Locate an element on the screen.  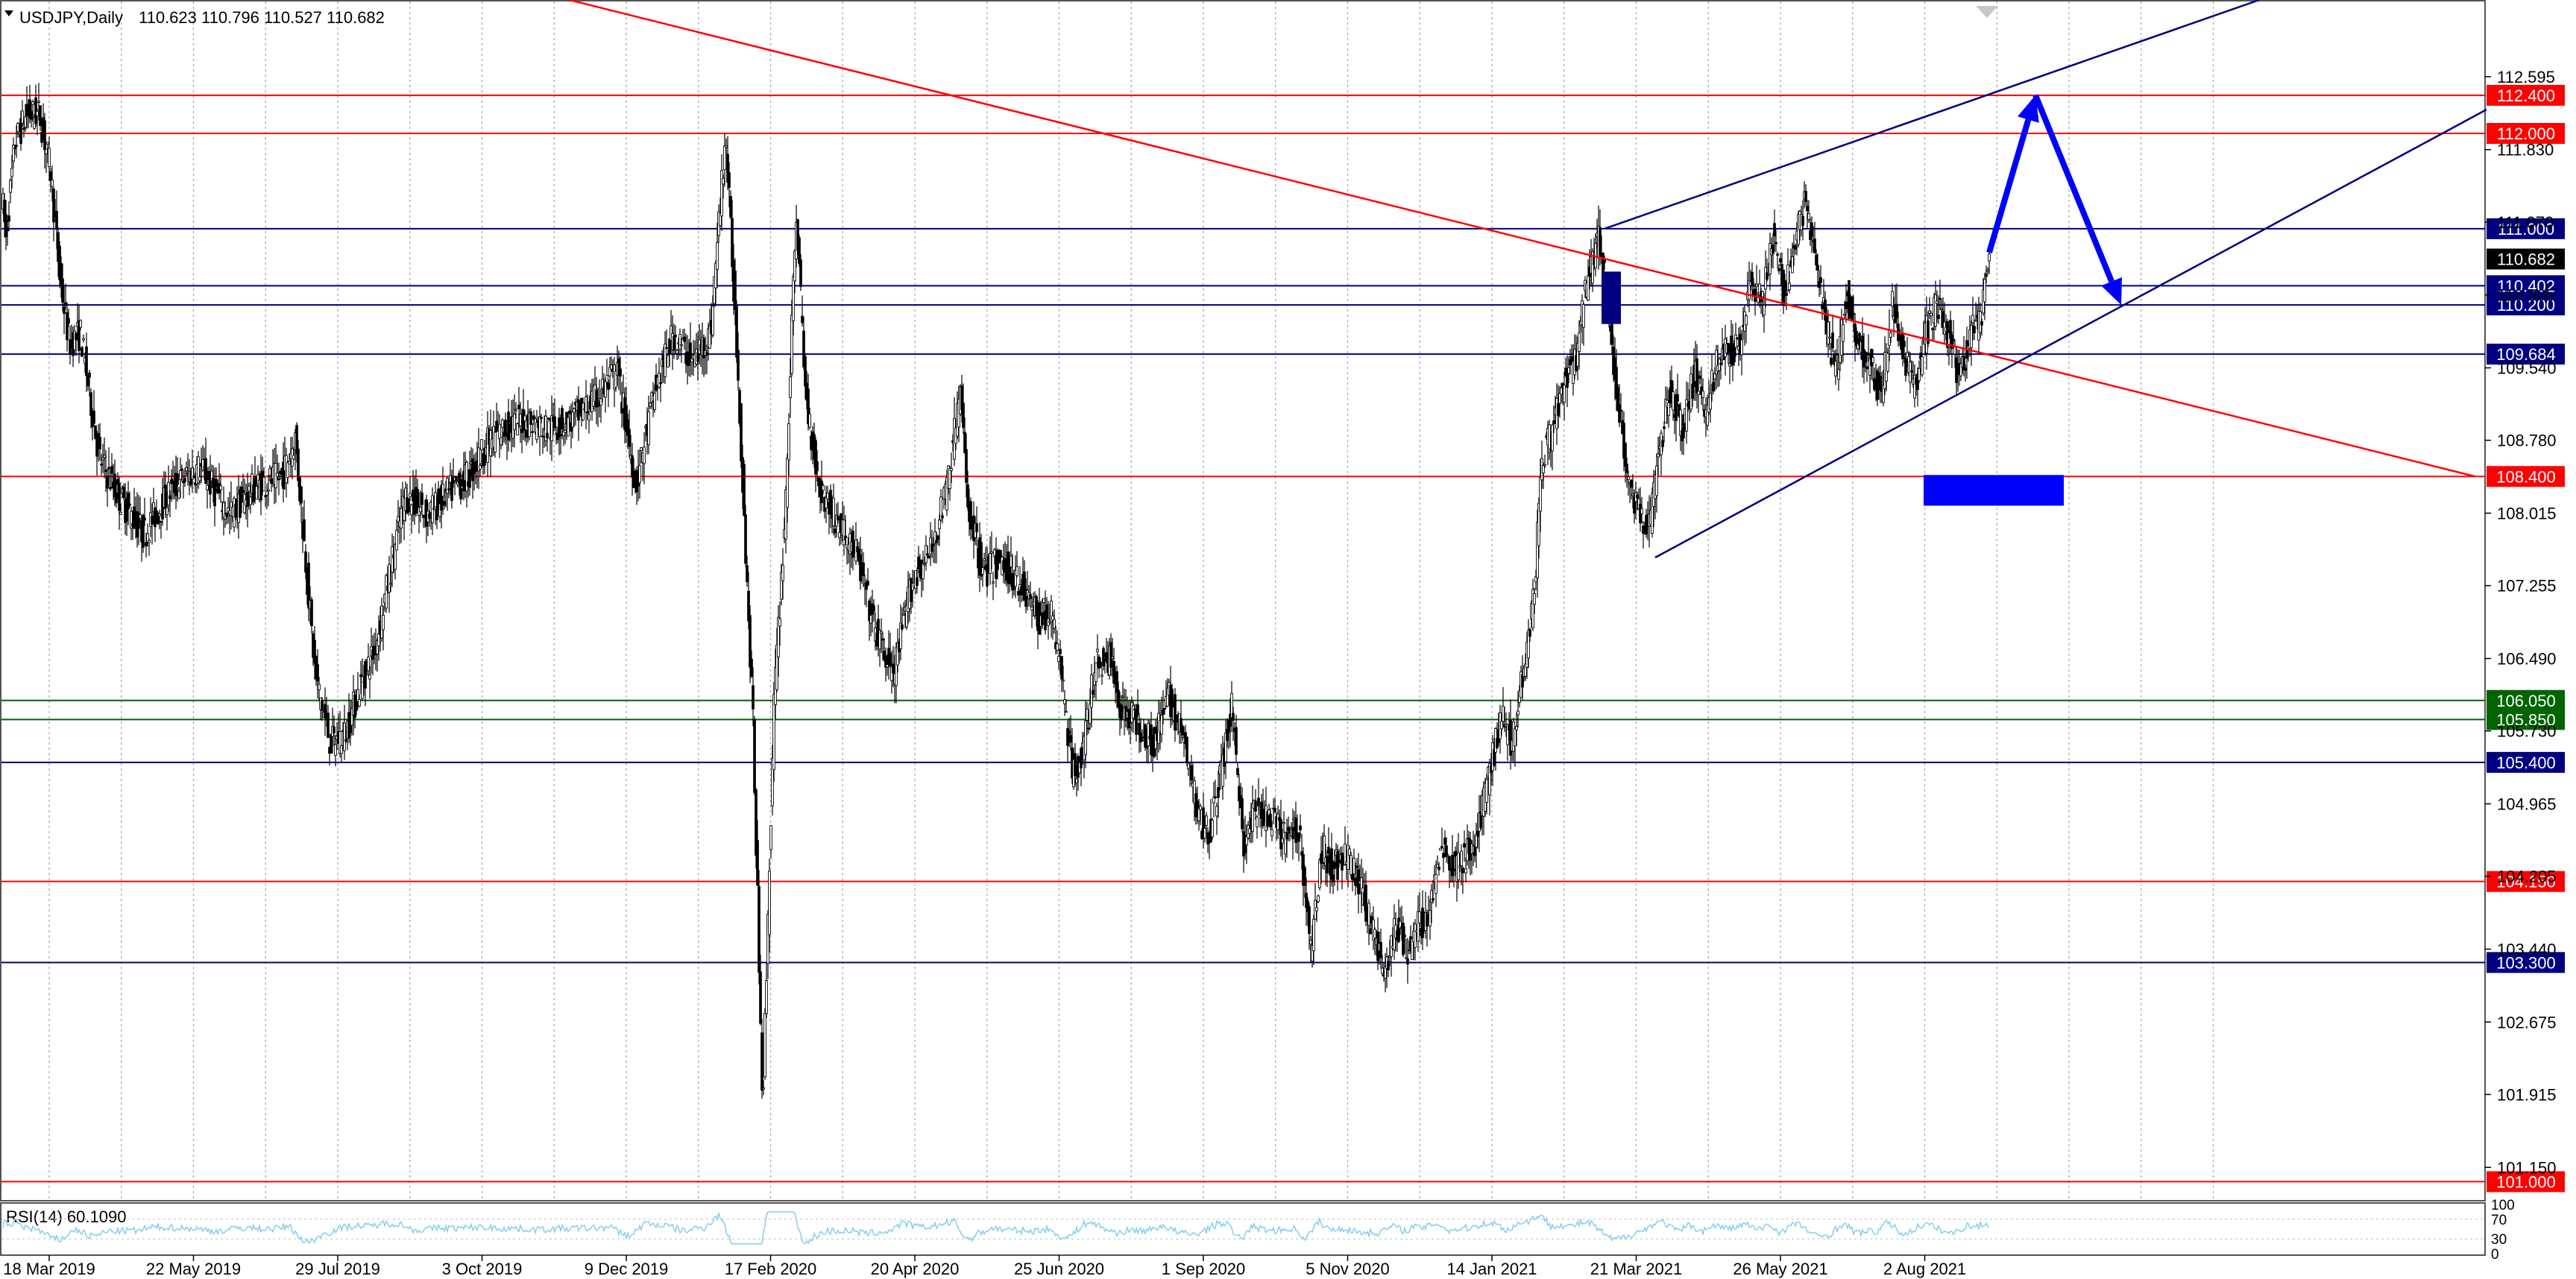
y-tick-label: 112.595 is located at coordinates (2526, 77).